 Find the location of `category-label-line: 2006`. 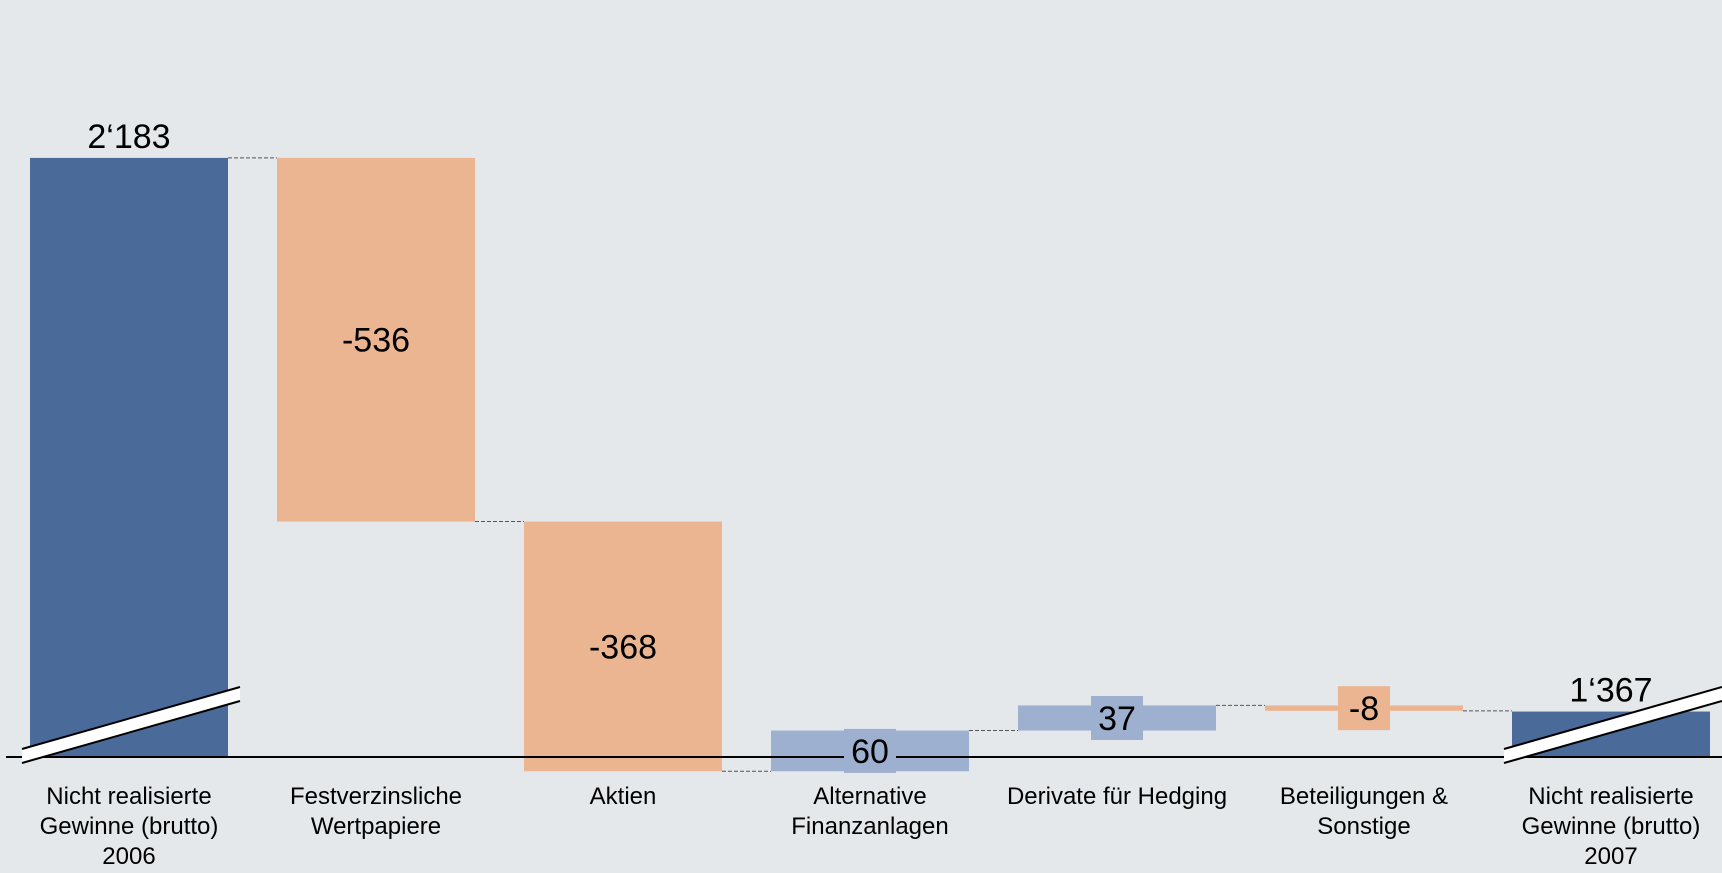

category-label-line: 2006 is located at coordinates (129, 856).